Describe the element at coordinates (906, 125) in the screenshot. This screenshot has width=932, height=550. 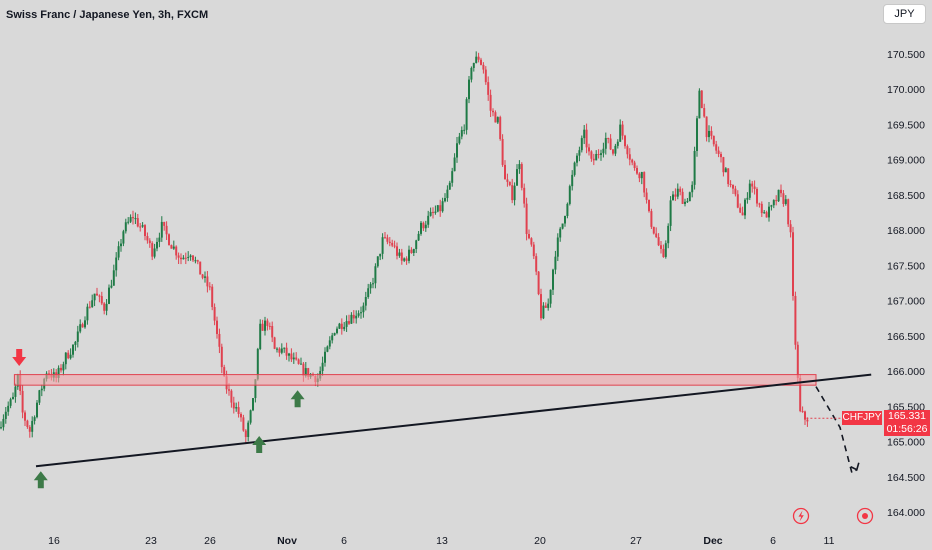
I see `y-tick-label: 169.500` at that location.